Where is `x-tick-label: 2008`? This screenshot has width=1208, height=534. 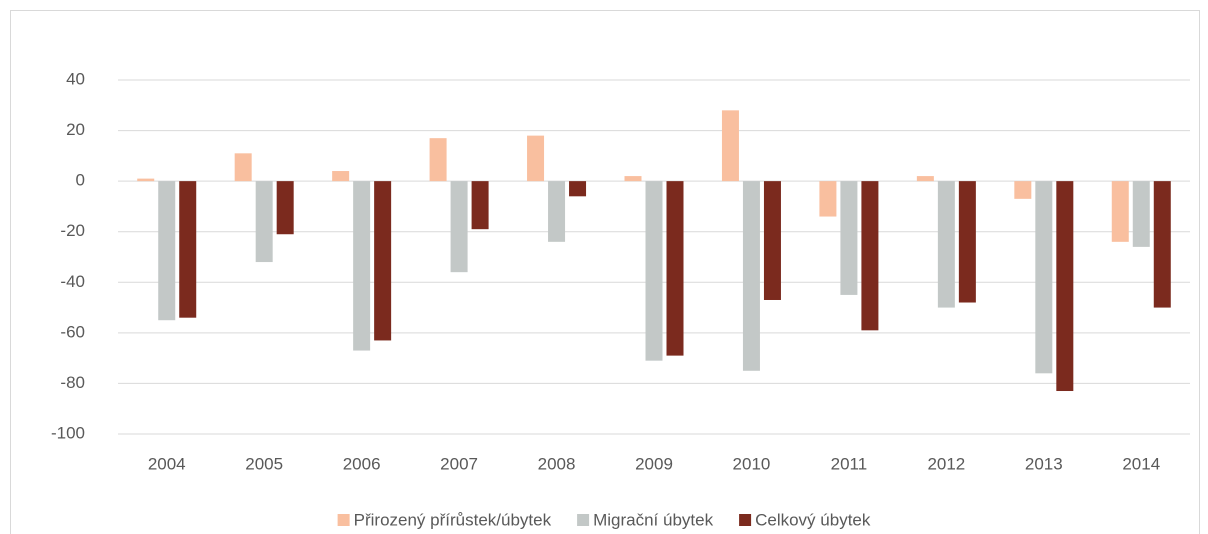
x-tick-label: 2008 is located at coordinates (557, 463).